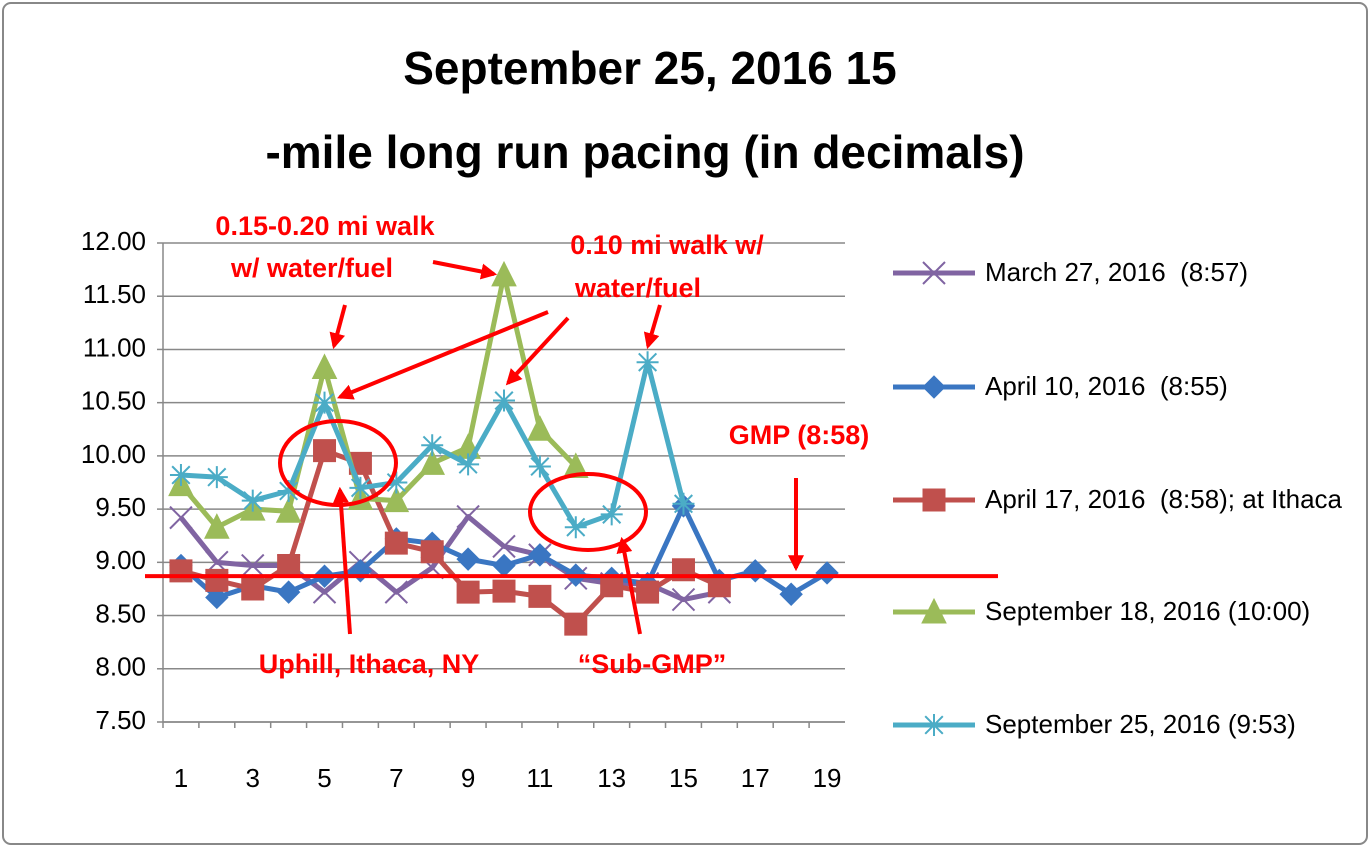 The image size is (1371, 848). What do you see at coordinates (114, 294) in the screenshot?
I see `y-tick-label: 11.50` at bounding box center [114, 294].